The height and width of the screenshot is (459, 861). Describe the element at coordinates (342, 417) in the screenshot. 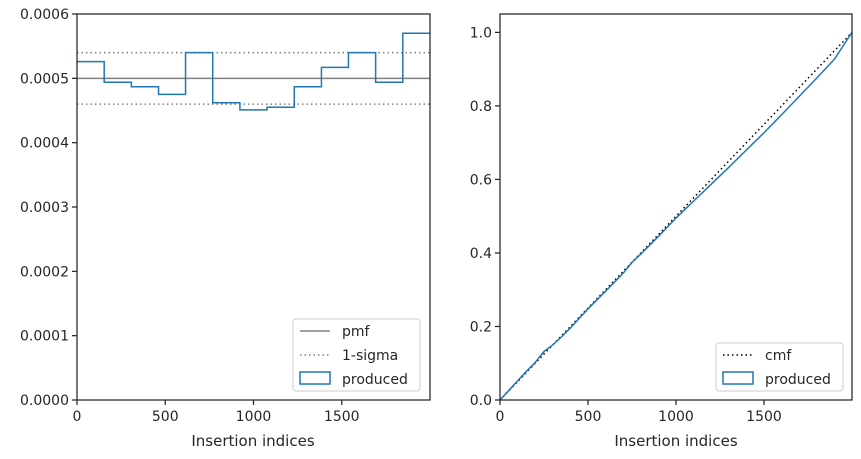

I see `histogram-xtick-label: 1500` at that location.